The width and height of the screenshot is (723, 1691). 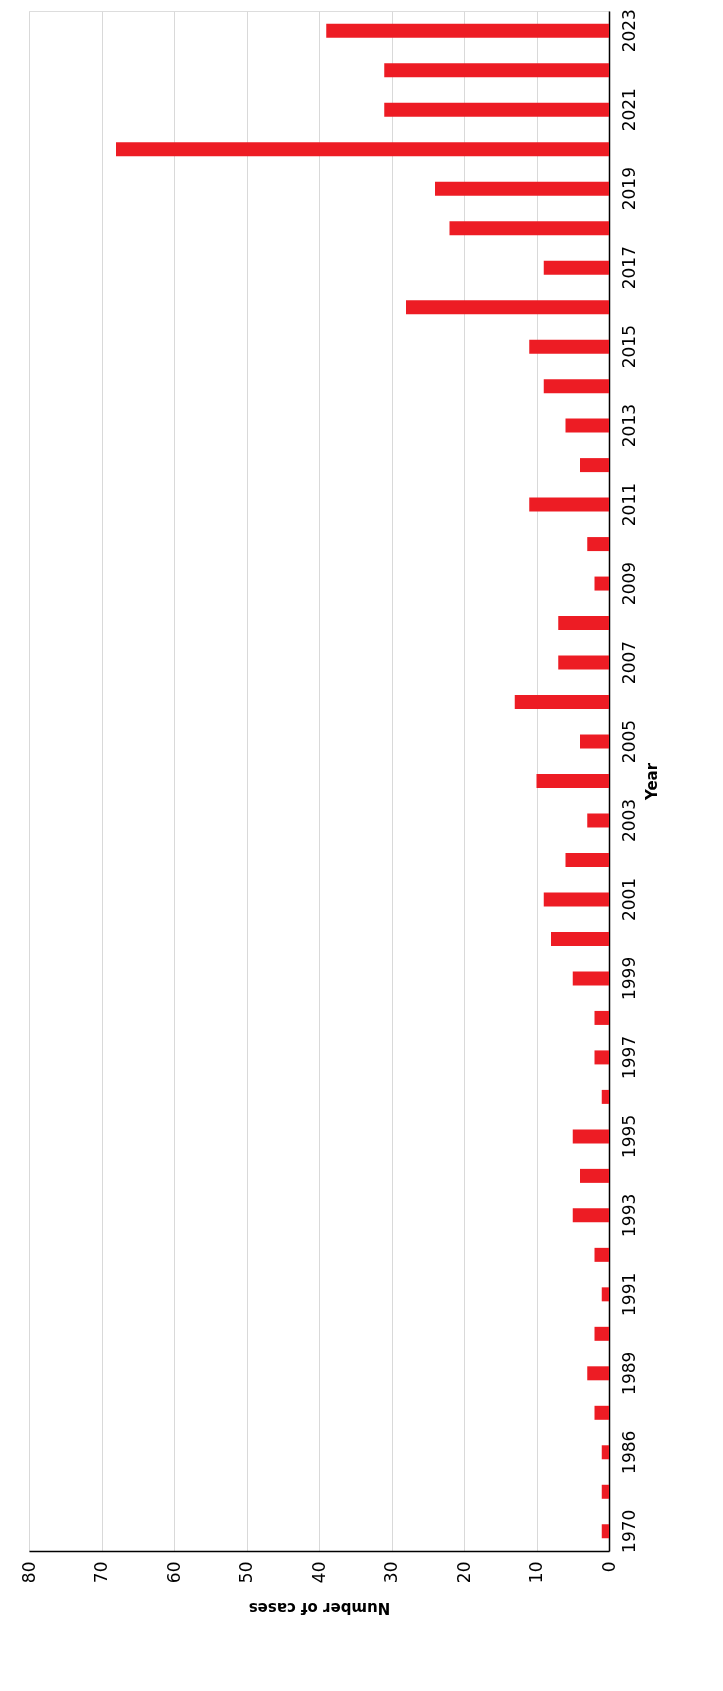 I want to click on y-tick-label: 2013, so click(x=628, y=425).